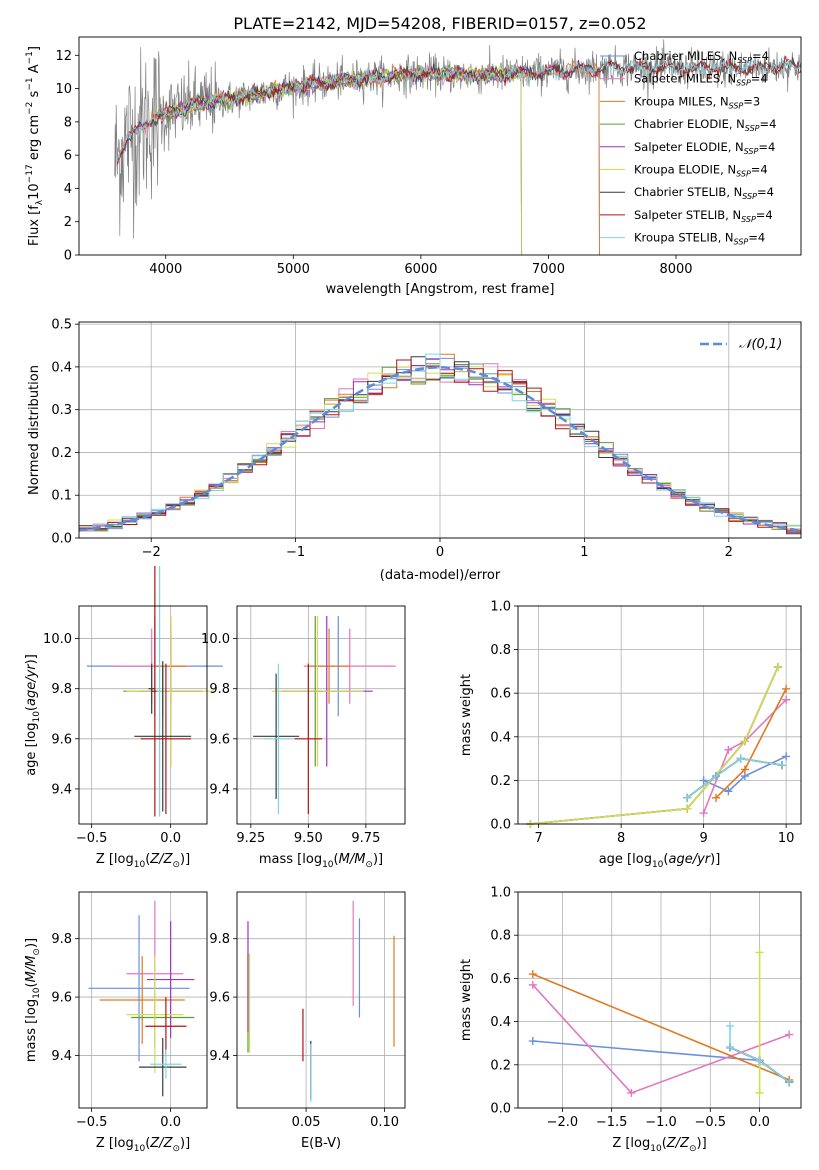  What do you see at coordinates (250, 838) in the screenshot?
I see `x-tick-label: 9.25` at bounding box center [250, 838].